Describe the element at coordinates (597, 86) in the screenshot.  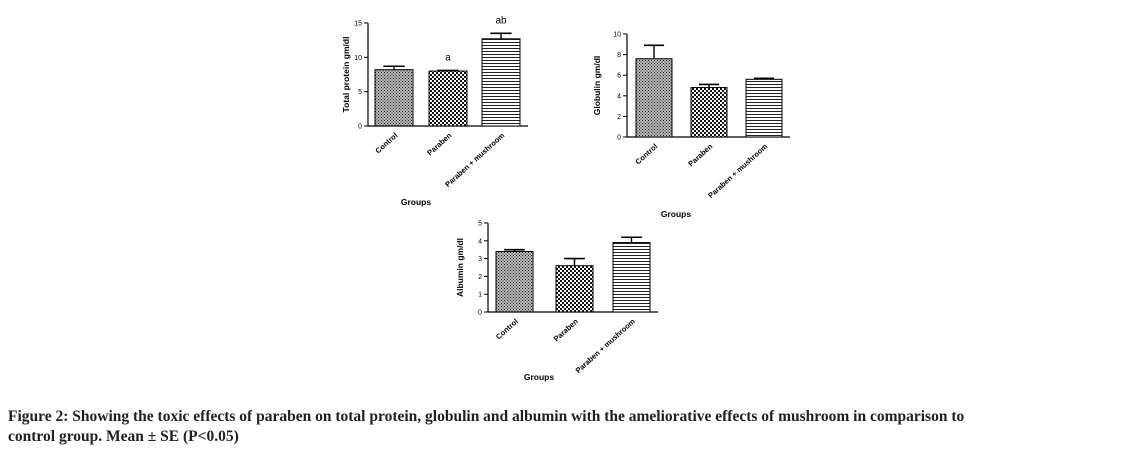
I see `y-axis-label: Globulin gm/dl` at that location.